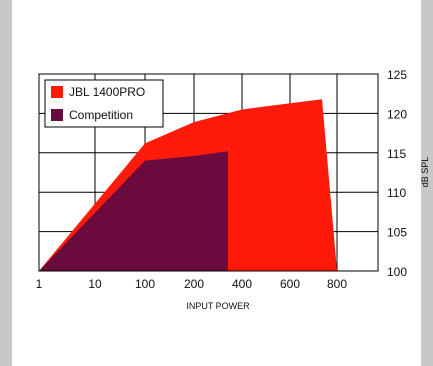 This screenshot has width=433, height=366. Describe the element at coordinates (101, 115) in the screenshot. I see `legend-label-competition: Competition` at that location.